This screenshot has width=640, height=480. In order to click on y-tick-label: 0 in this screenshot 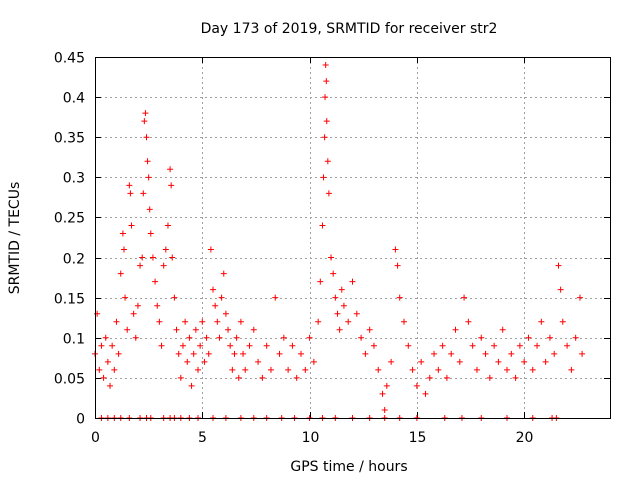, I will do `click(80, 420)`.